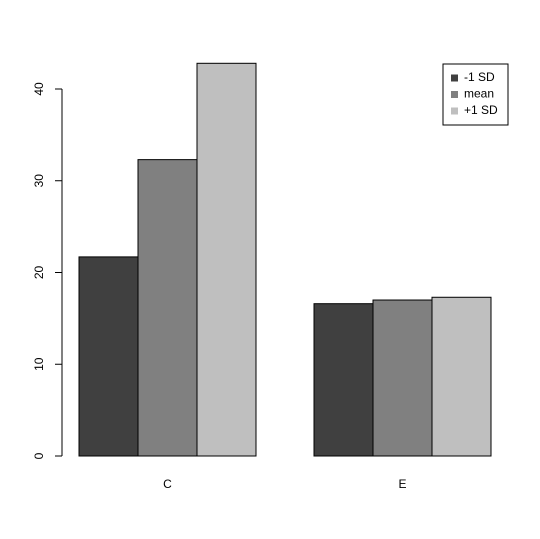  I want to click on legend-label: -1 SD, so click(479, 77).